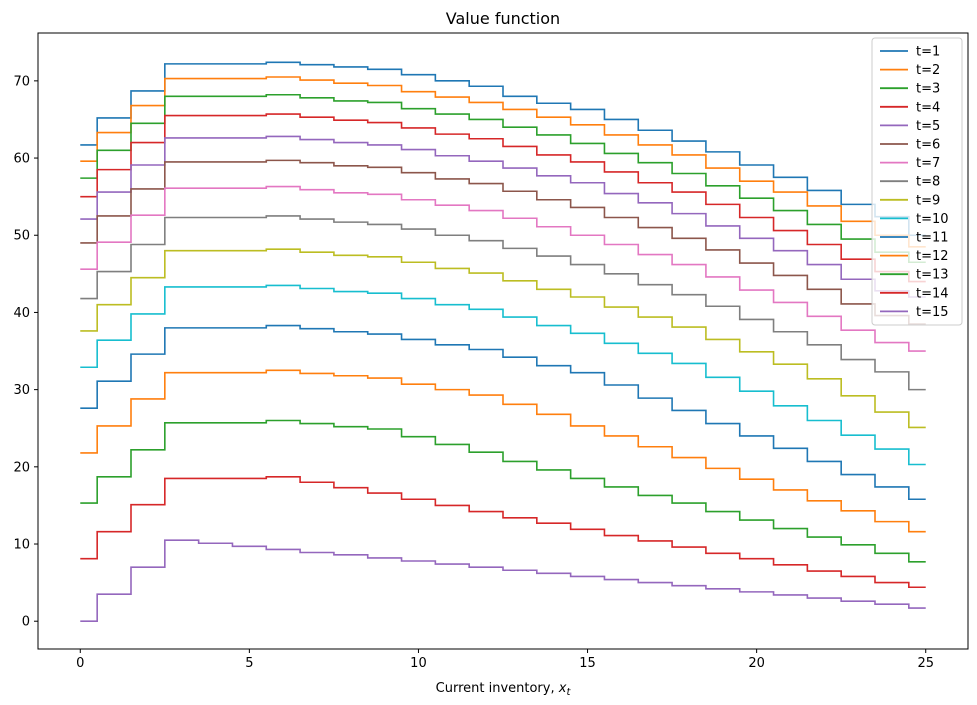  Describe the element at coordinates (503, 581) in the screenshot. I see `series-line-t=15` at that location.